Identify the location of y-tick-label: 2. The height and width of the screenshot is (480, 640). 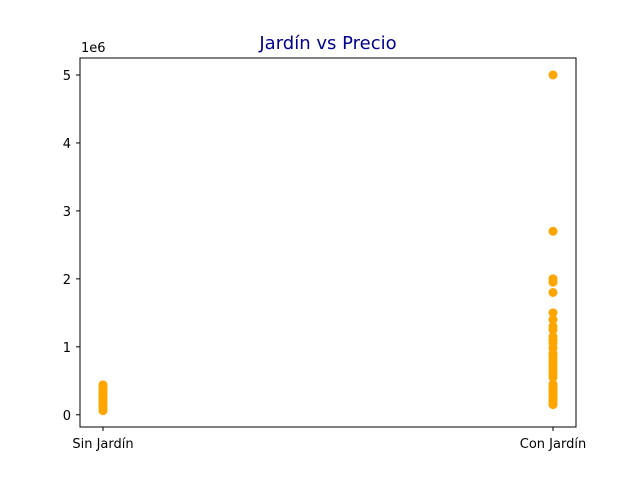
(67, 280).